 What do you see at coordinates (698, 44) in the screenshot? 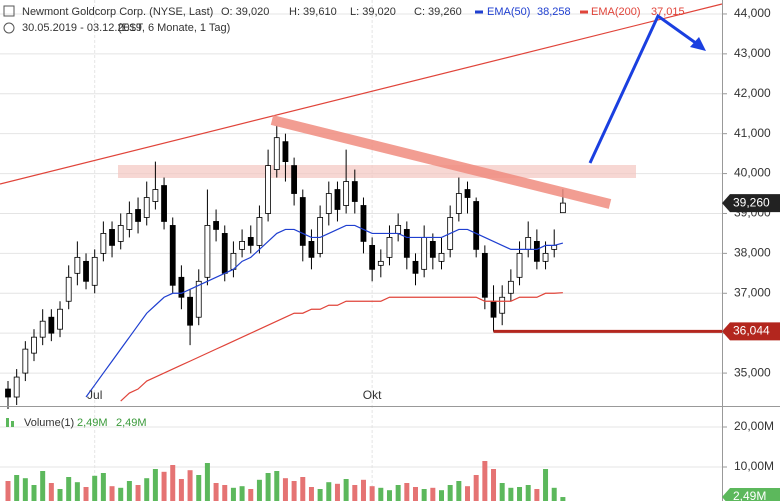
I see `arrow-head` at bounding box center [698, 44].